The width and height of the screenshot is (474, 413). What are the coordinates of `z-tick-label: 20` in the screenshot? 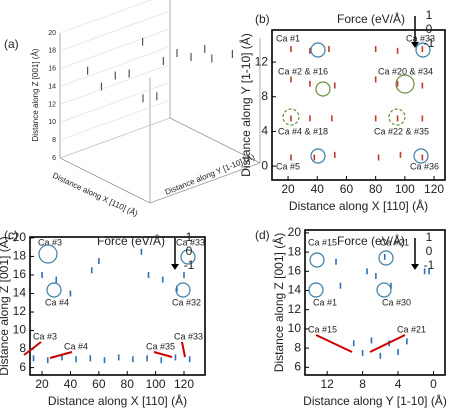 It's located at (52, 33).